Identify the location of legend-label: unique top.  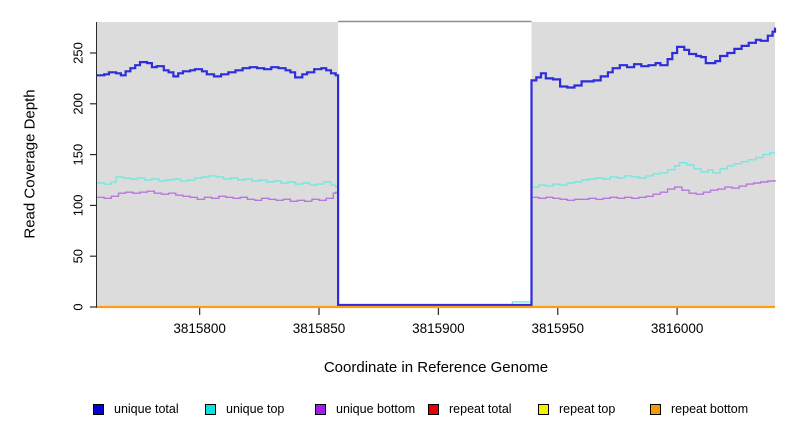
(255, 409).